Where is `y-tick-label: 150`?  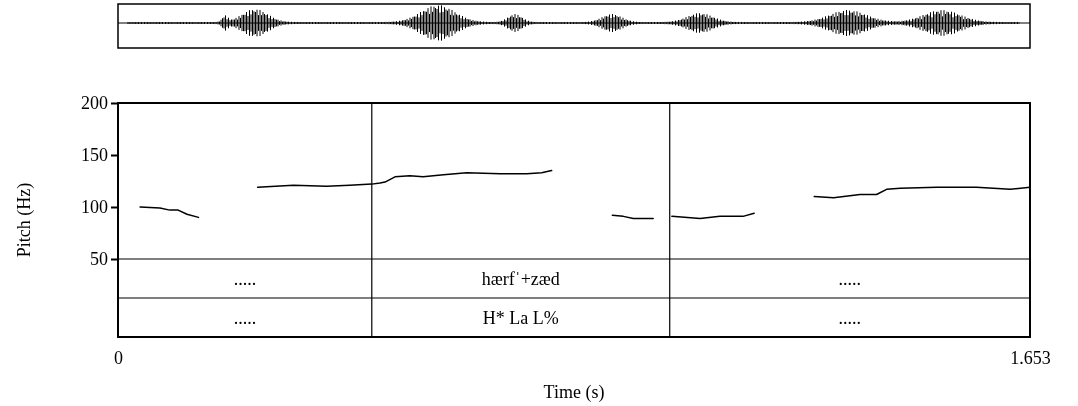 y-tick-label: 150 is located at coordinates (94, 155).